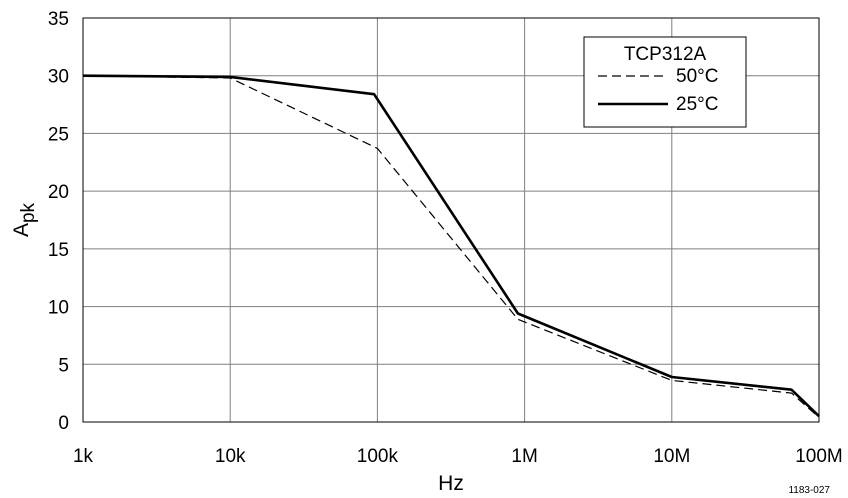  I want to click on y-tick-label-10: 10, so click(58, 308).